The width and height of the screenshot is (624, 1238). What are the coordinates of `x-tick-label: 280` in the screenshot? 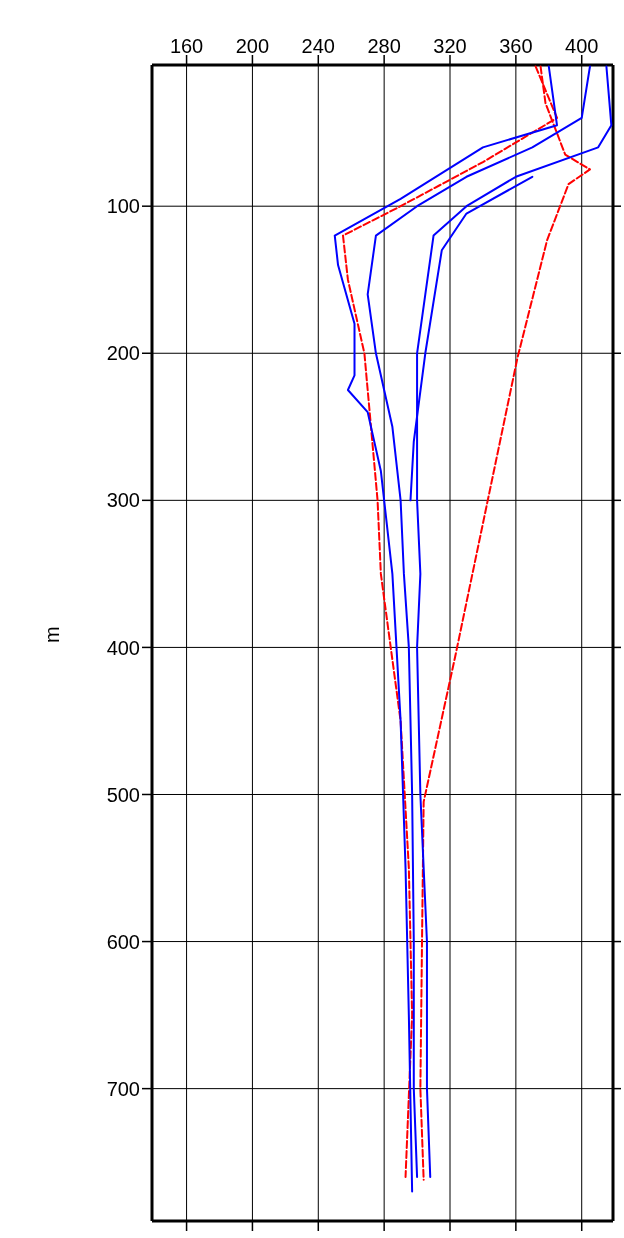 It's located at (384, 46).